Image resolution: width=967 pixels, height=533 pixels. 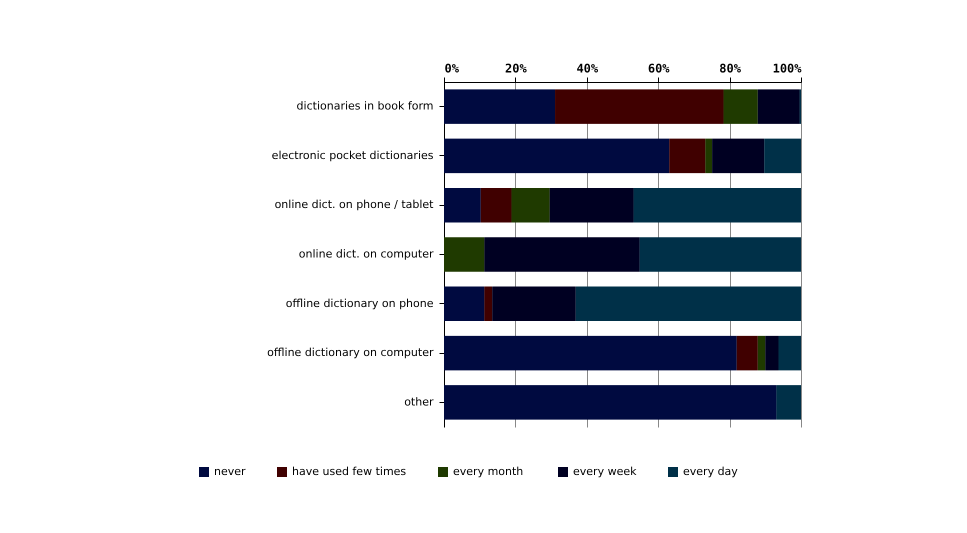 I want to click on y-tick-label: online dict. on phone / tablet, so click(x=354, y=205).